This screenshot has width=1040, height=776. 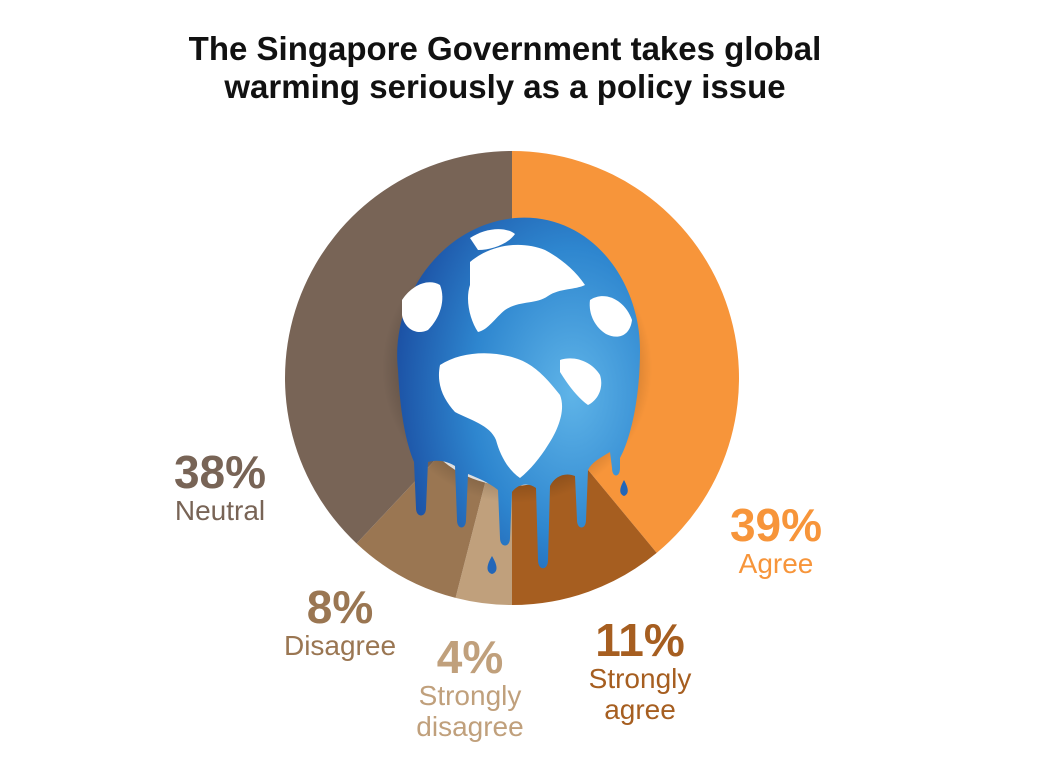 I want to click on label-strongly-agree: 11% Strongly agree, so click(x=640, y=671).